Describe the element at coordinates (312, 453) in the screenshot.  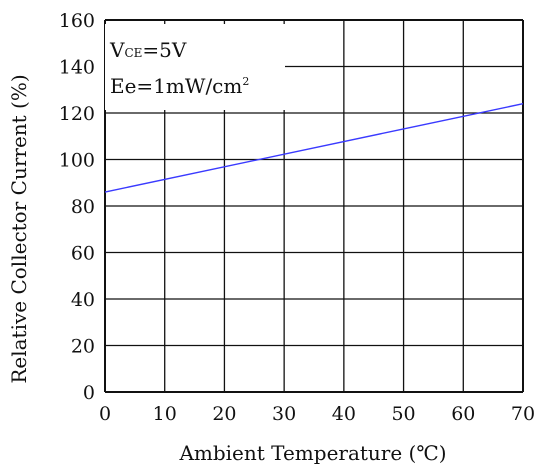
I see `x-axis-label: Ambient Temperature (℃)` at that location.